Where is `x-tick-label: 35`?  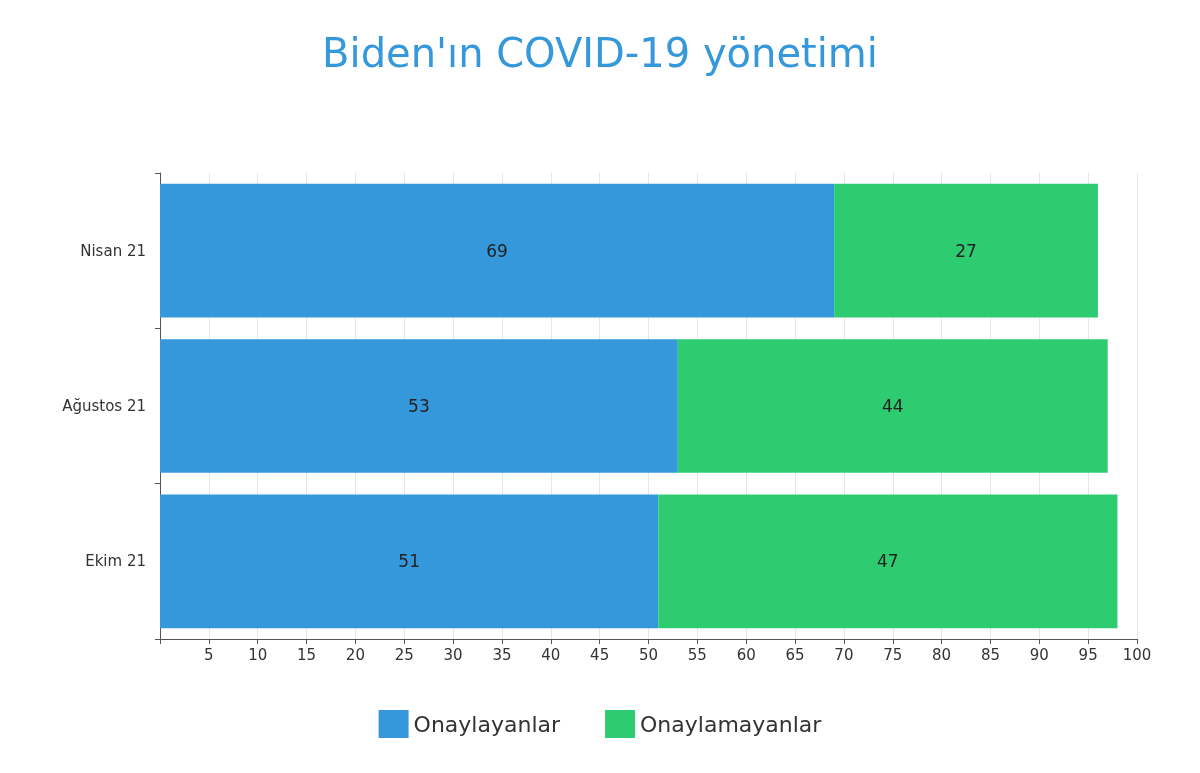 x-tick-label: 35 is located at coordinates (502, 654).